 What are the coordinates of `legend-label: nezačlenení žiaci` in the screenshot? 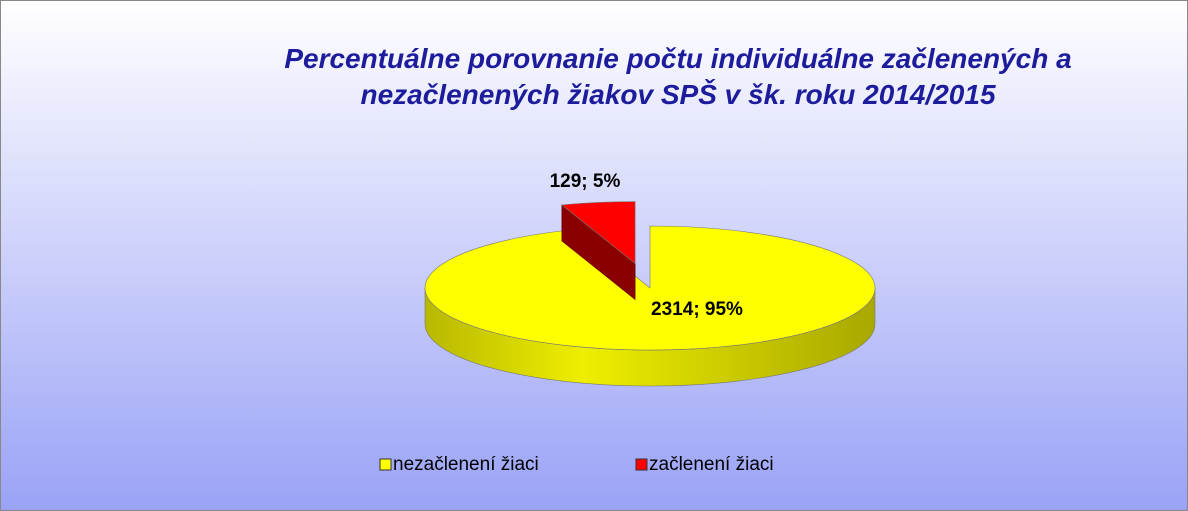 It's located at (466, 464).